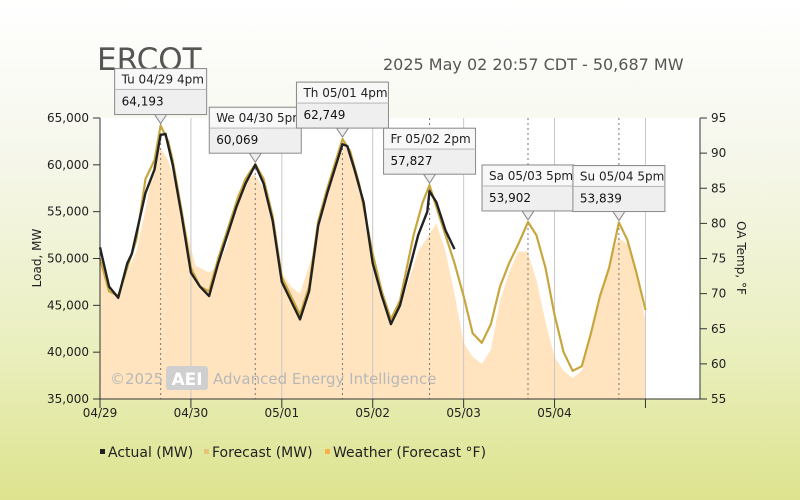 This screenshot has height=500, width=800. I want to click on tooltip-value: 53,902, so click(510, 198).